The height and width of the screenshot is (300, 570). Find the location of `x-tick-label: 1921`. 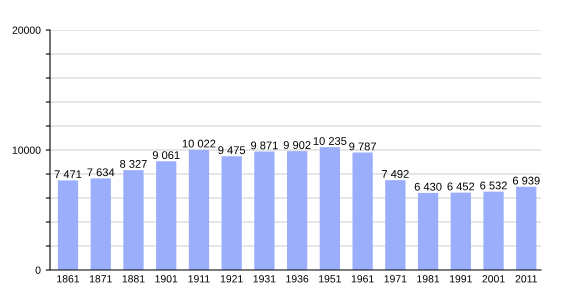

x-tick-label: 1921 is located at coordinates (231, 279).